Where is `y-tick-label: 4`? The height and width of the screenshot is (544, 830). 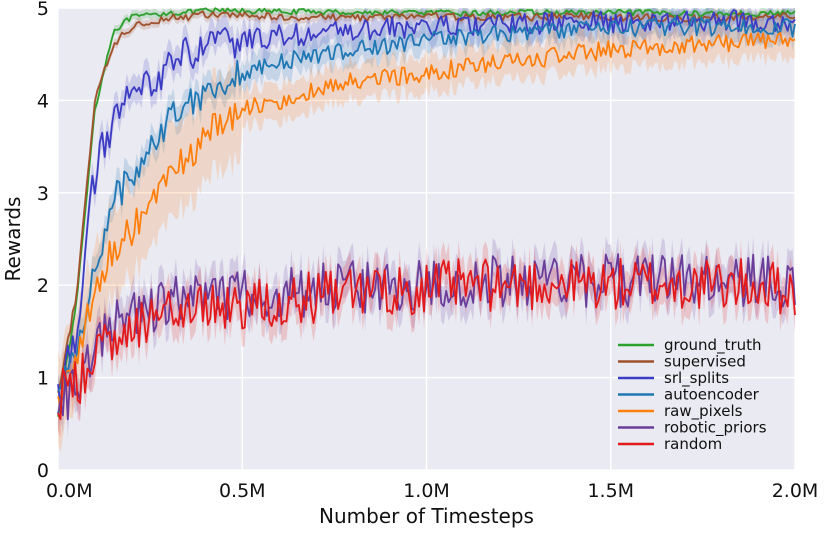
y-tick-label: 4 is located at coordinates (43, 101).